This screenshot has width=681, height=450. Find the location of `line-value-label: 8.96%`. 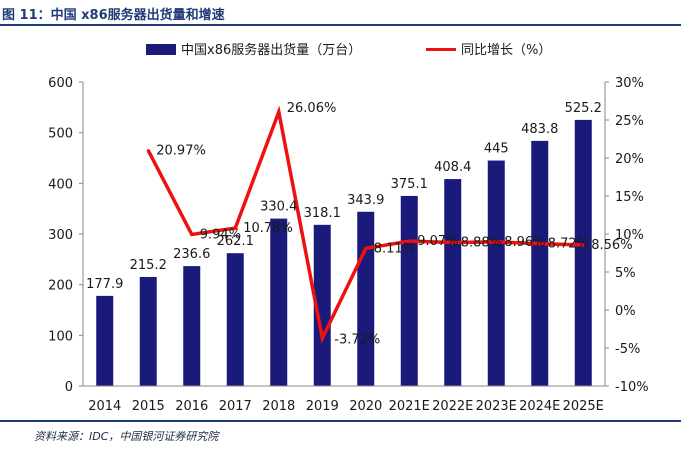

line-value-label: 8.96% is located at coordinates (524, 242).